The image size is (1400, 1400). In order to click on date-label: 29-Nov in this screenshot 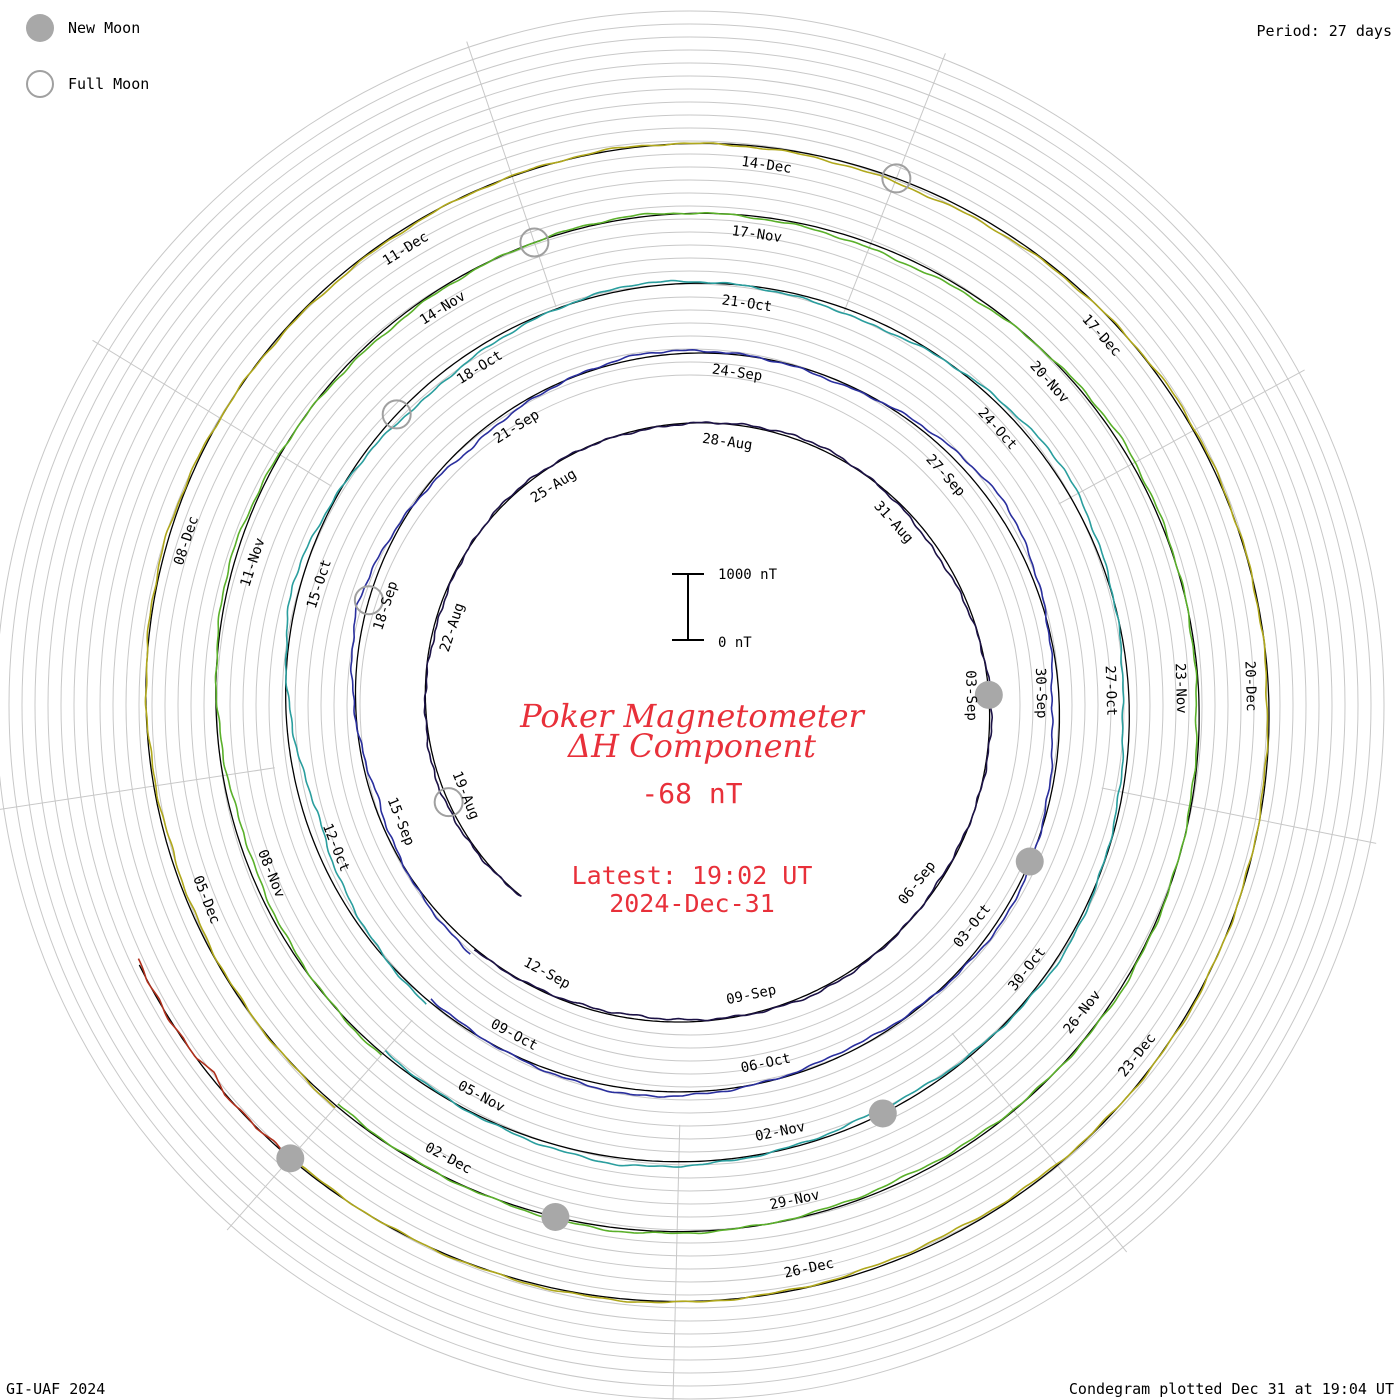, I will do `click(794, 1200)`.